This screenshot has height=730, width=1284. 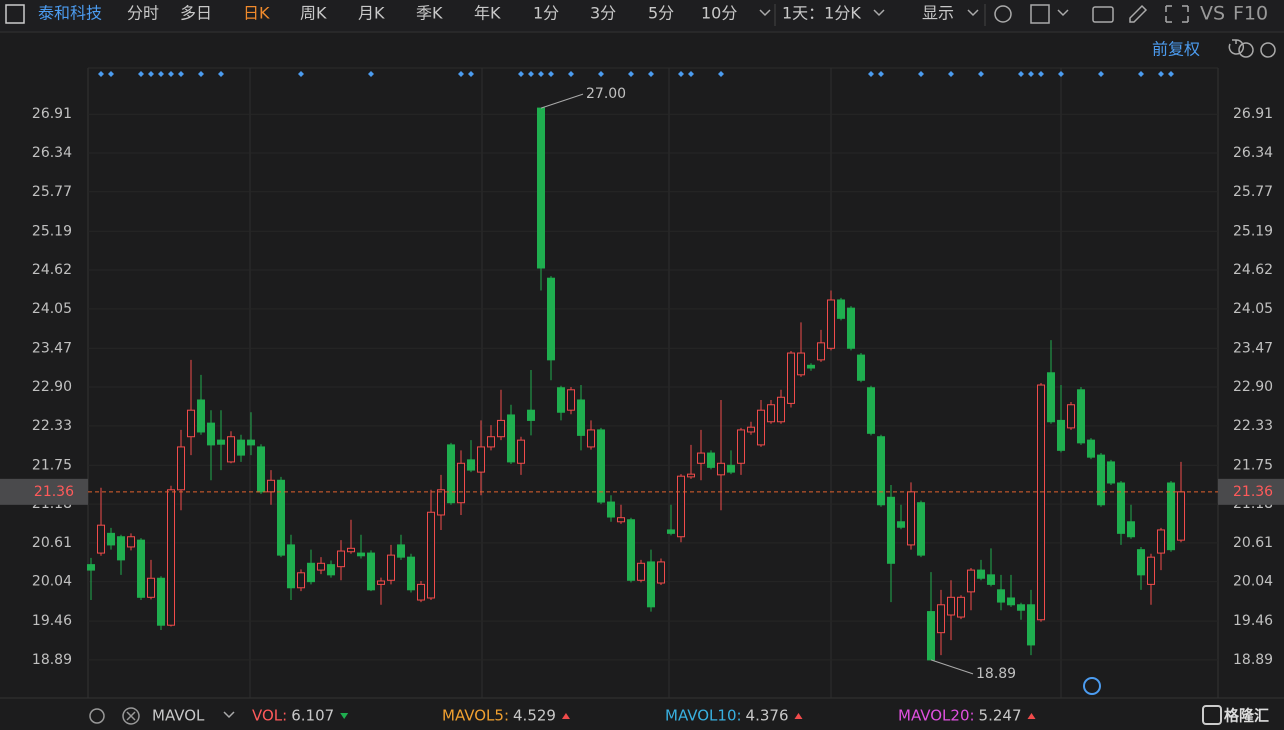 What do you see at coordinates (1212, 715) in the screenshot?
I see `logo-icon` at bounding box center [1212, 715].